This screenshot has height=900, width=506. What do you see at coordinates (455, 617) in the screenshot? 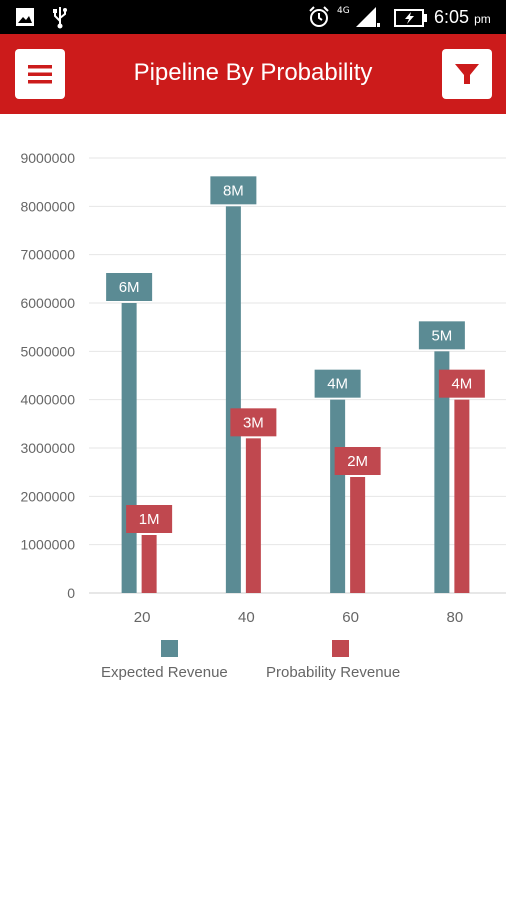
I see `x-tick-label: 80` at bounding box center [455, 617].